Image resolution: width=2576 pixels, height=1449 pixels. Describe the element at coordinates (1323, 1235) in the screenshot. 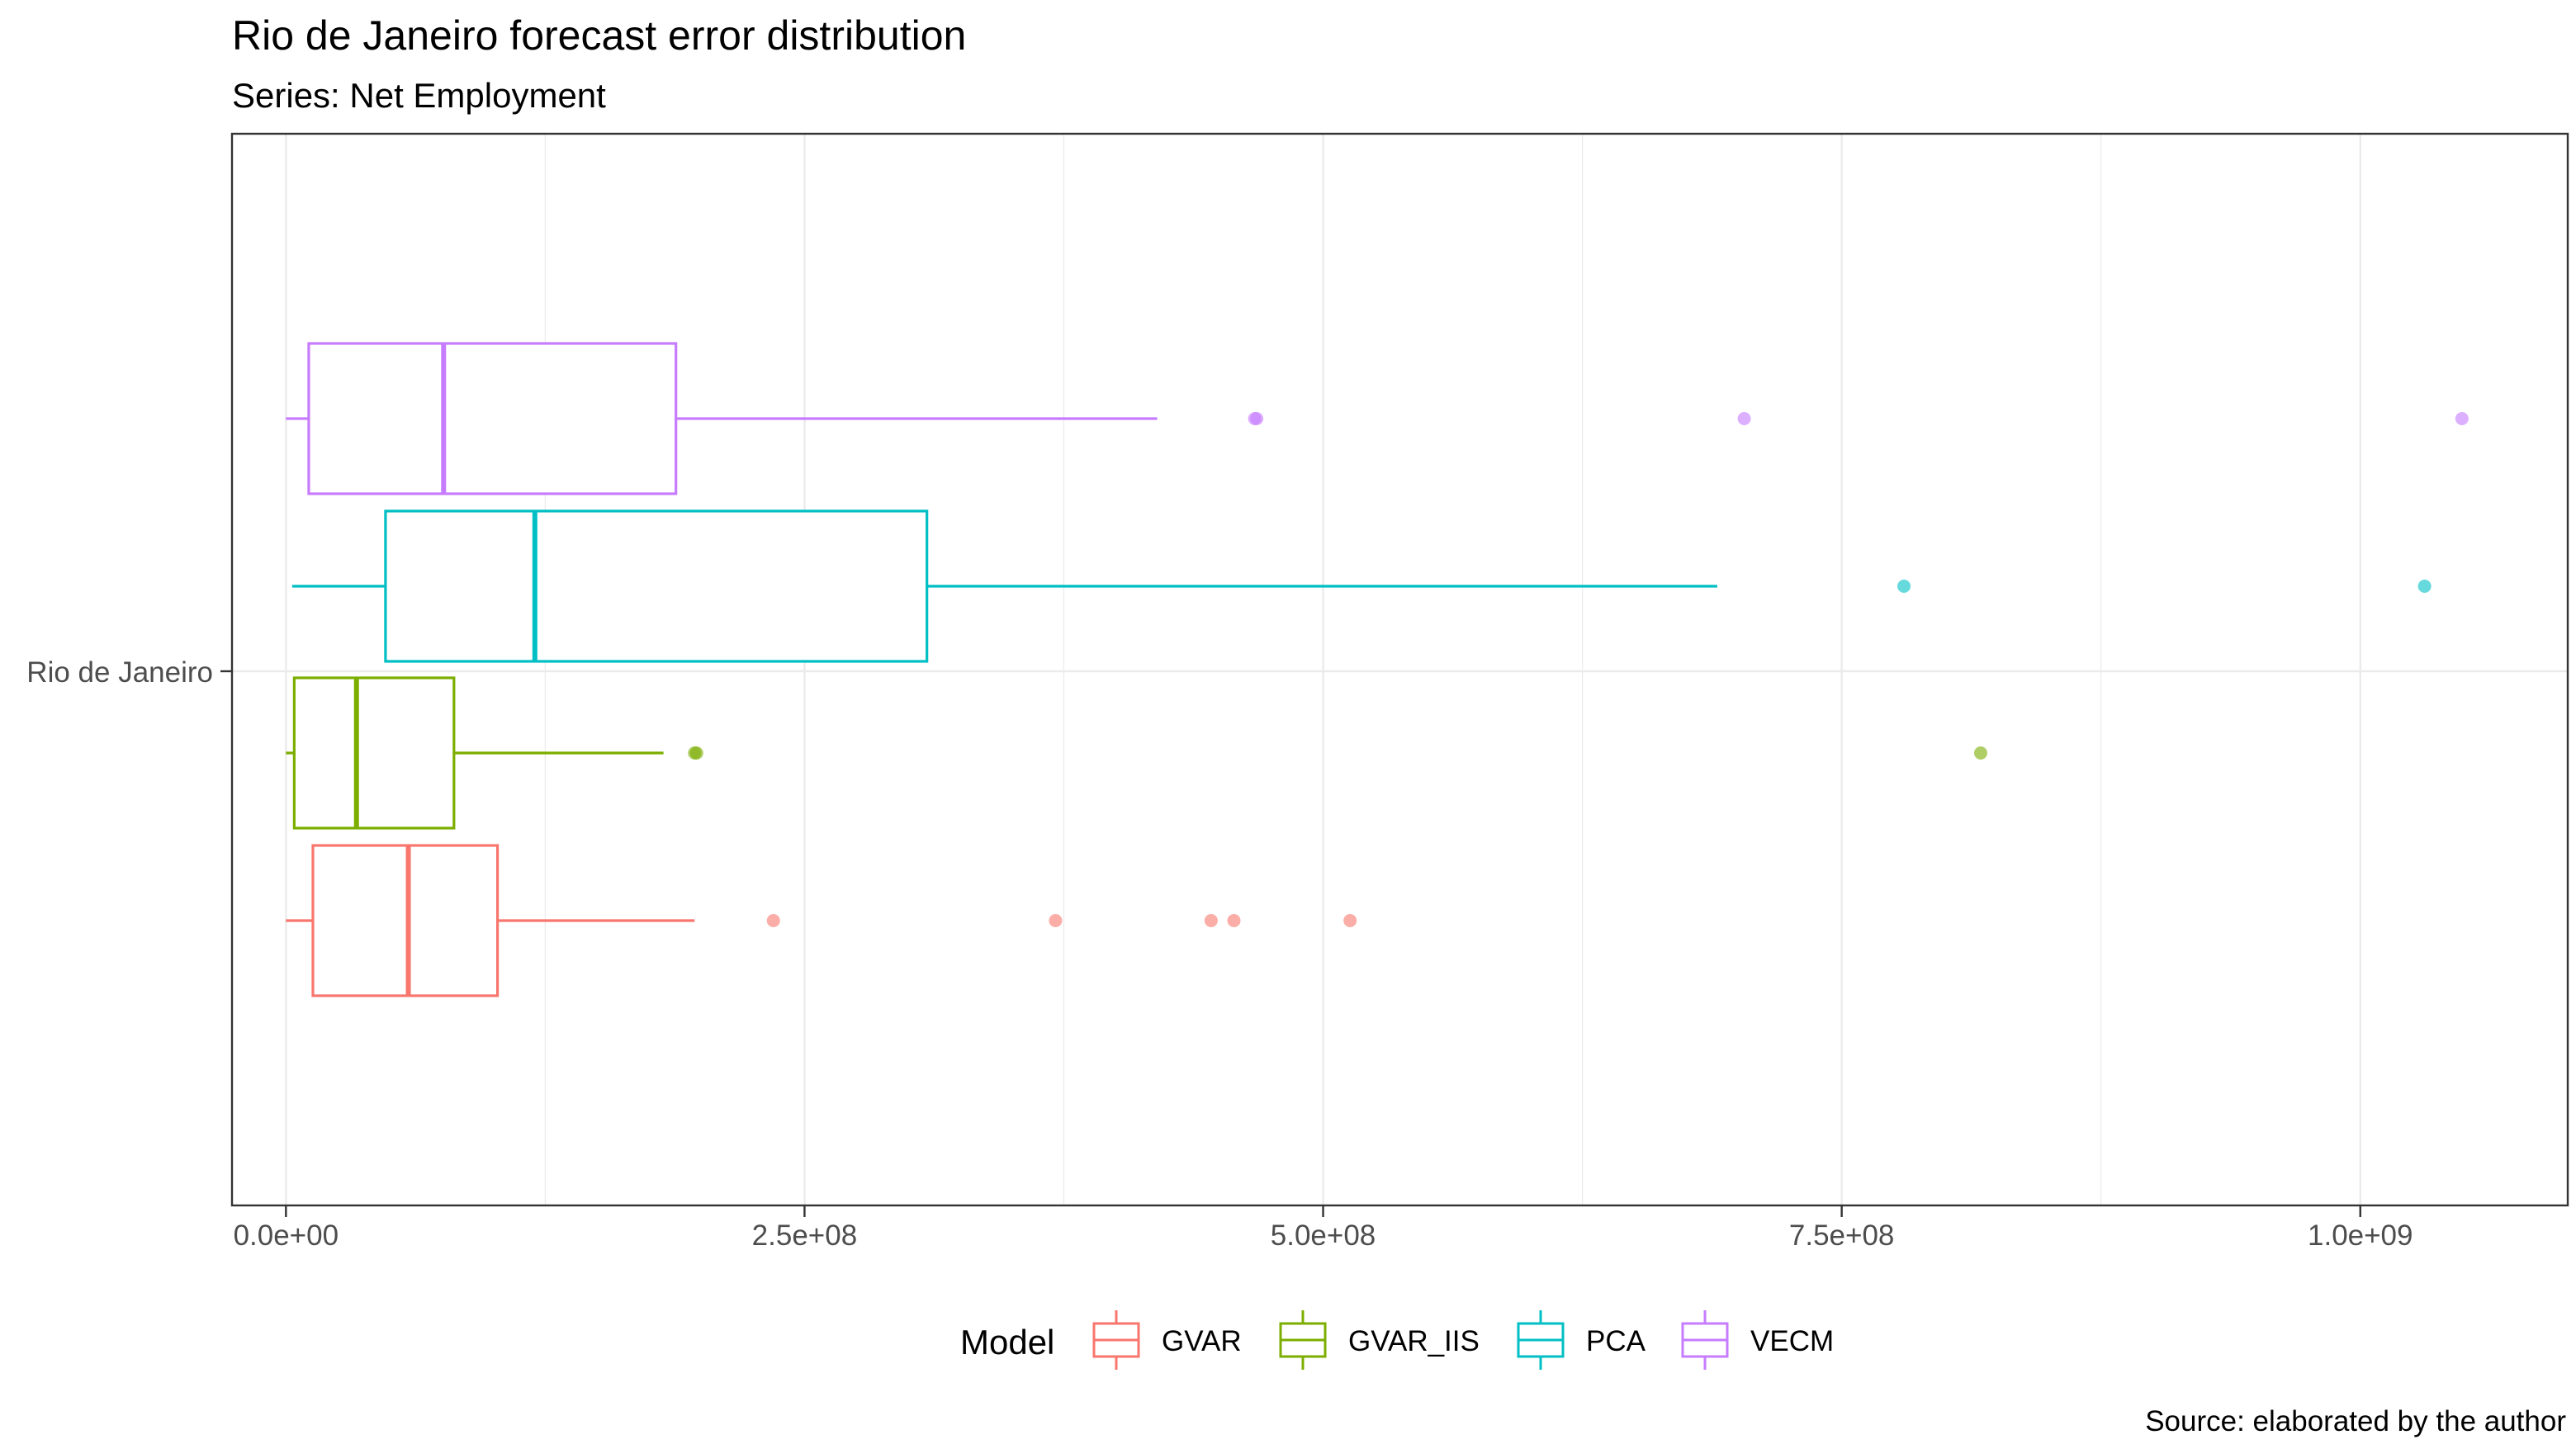

I see `x-axis-tick-label: 5.0e+08` at that location.